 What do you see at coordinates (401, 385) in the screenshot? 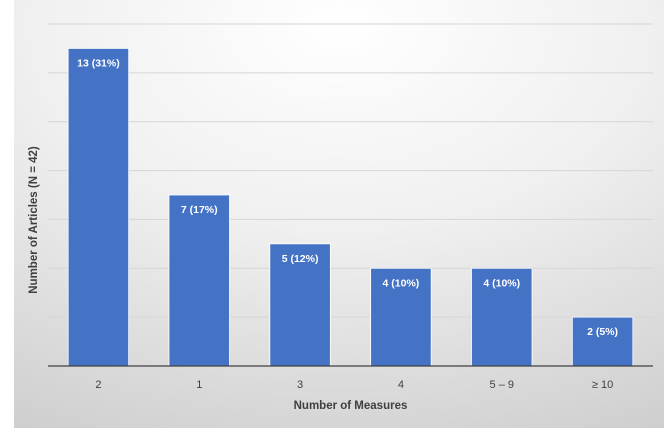
I see `x-tick-label: 4` at bounding box center [401, 385].